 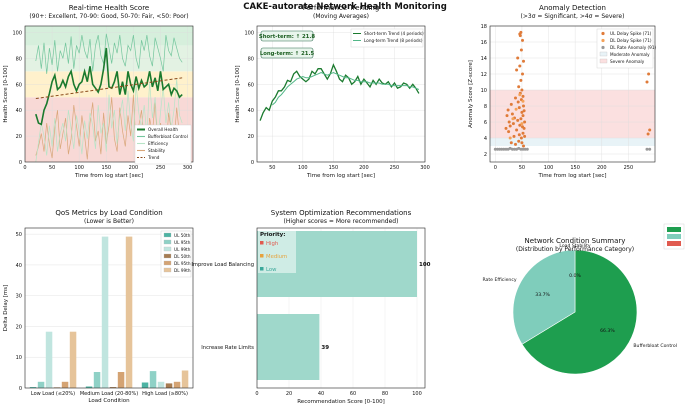 What do you see at coordinates (276, 257) in the screenshot?
I see `recs-priority-label: Medium` at bounding box center [276, 257].